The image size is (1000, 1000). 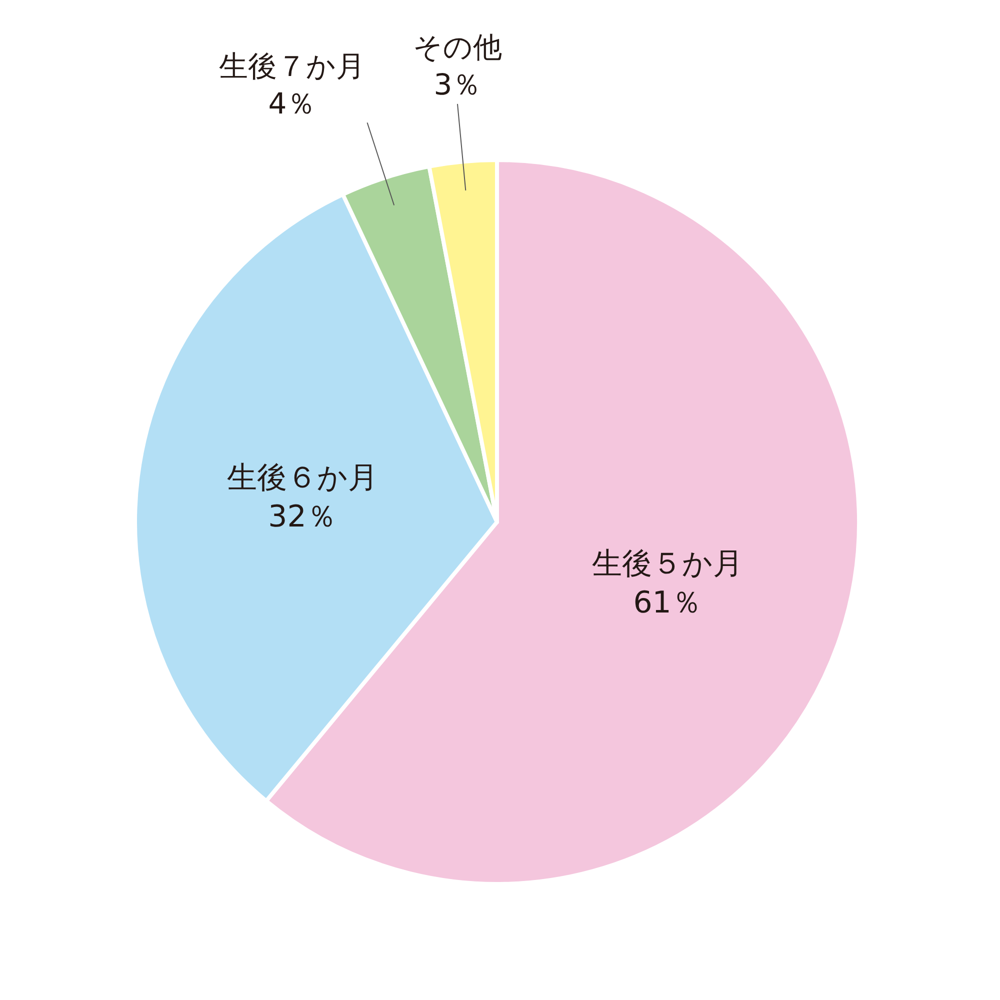 What do you see at coordinates (302, 516) in the screenshot?
I see `data-label: 32％` at bounding box center [302, 516].